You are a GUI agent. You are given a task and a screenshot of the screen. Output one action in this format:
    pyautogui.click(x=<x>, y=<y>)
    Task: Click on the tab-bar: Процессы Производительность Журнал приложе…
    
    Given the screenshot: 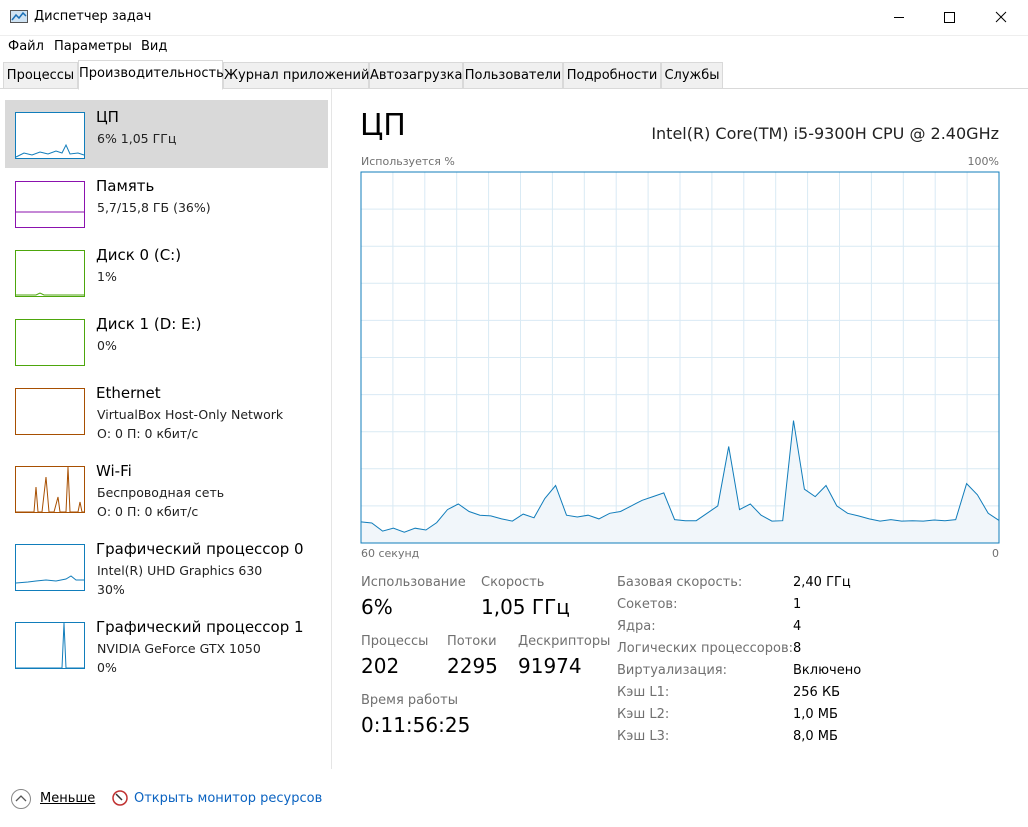 What is the action you would take?
    pyautogui.click(x=514, y=75)
    